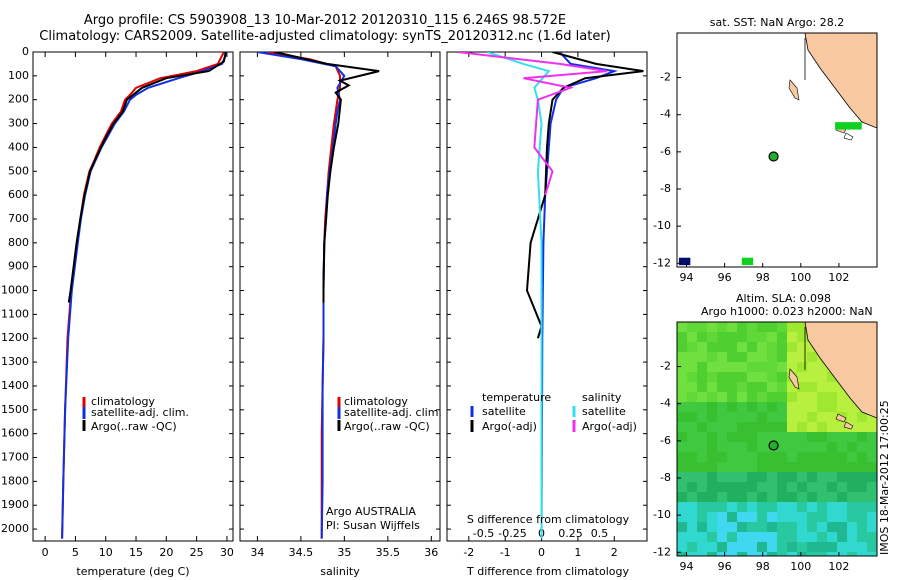 The image size is (900, 580). Describe the element at coordinates (800, 566) in the screenshot. I see `map-x-tick-label: 100` at that location.